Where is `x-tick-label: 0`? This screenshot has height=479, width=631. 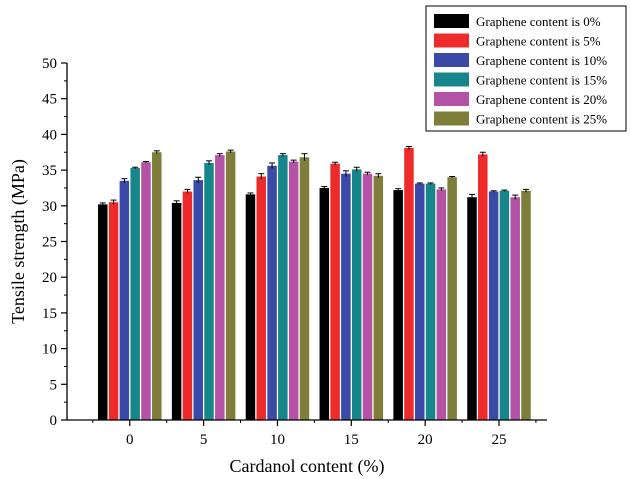 x-tick-label: 0 is located at coordinates (130, 440).